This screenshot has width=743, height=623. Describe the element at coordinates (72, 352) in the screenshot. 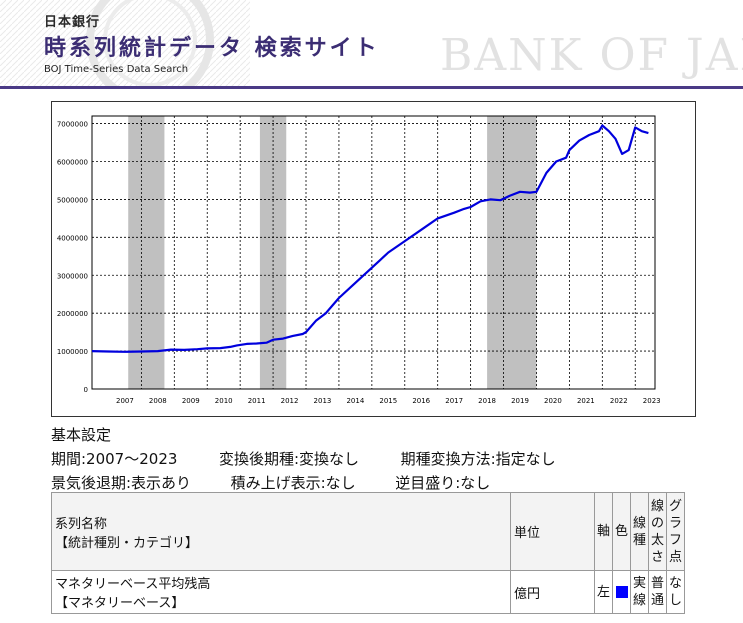

I see `y-tick-label: 1000000` at that location.